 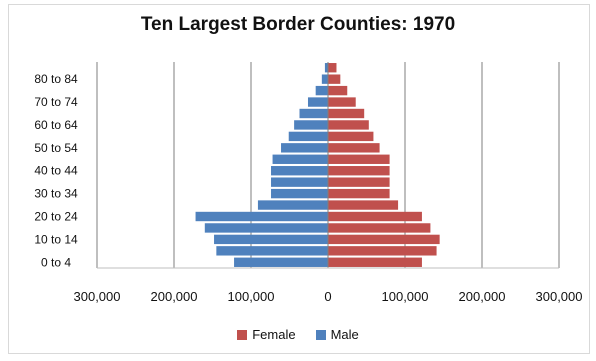 What do you see at coordinates (174, 296) in the screenshot?
I see `x-tick-label-1: 200,000` at bounding box center [174, 296].